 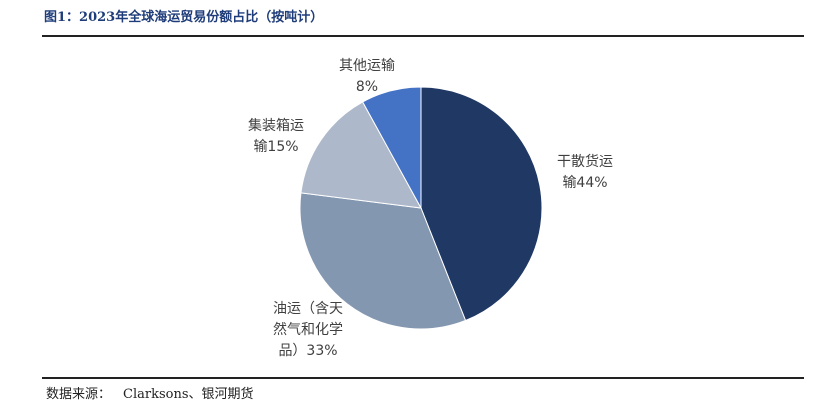 What do you see at coordinates (79, 394) in the screenshot?
I see `source-label: 数据来源：` at bounding box center [79, 394].